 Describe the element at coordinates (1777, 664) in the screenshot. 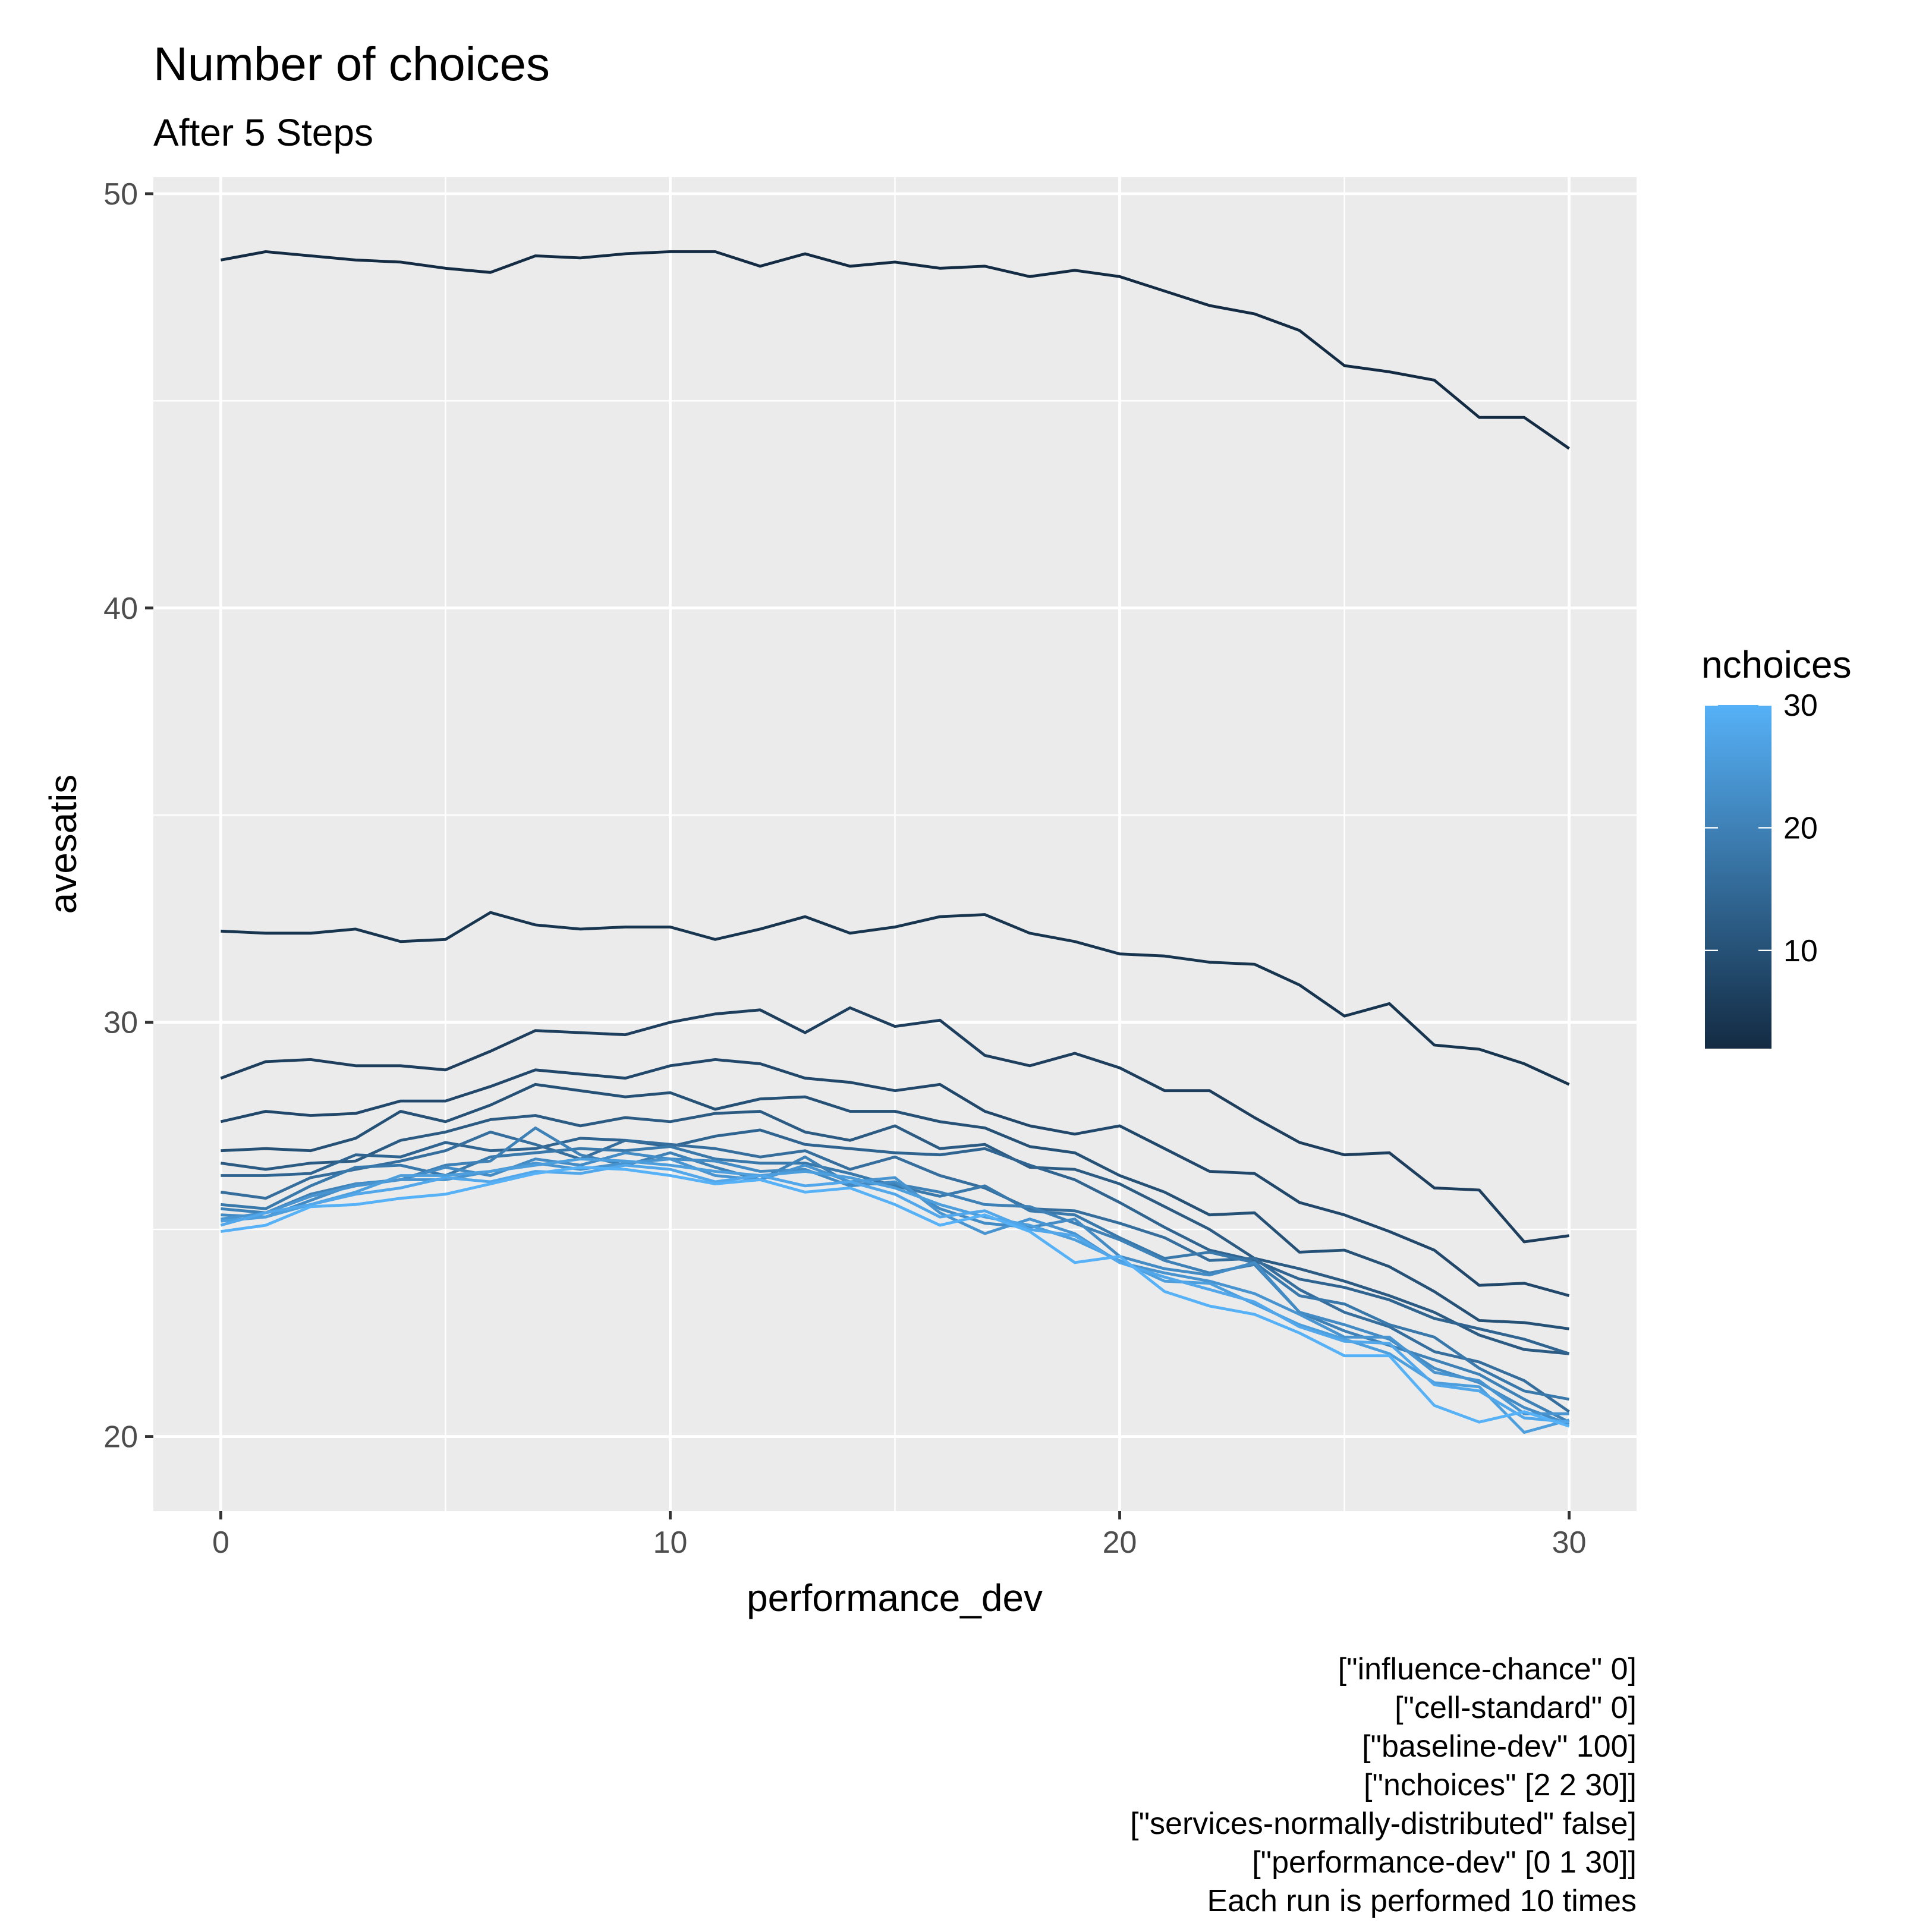

I see `legend-title: nchoices` at that location.